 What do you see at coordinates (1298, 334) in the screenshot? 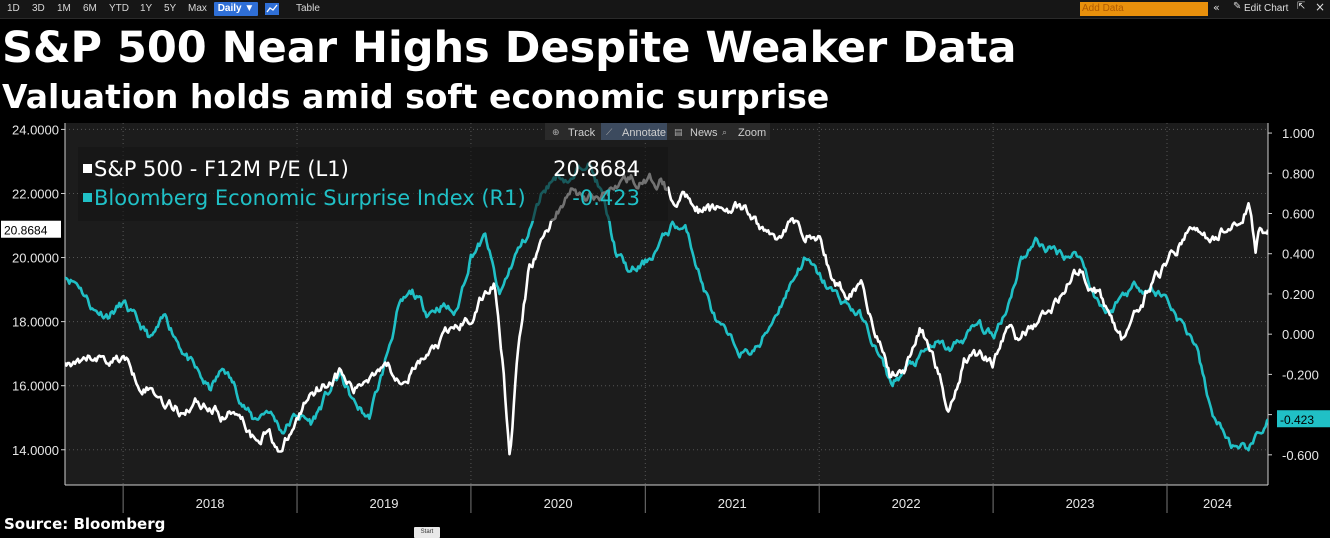
I see `right-tick-label: 0.000` at bounding box center [1298, 334].